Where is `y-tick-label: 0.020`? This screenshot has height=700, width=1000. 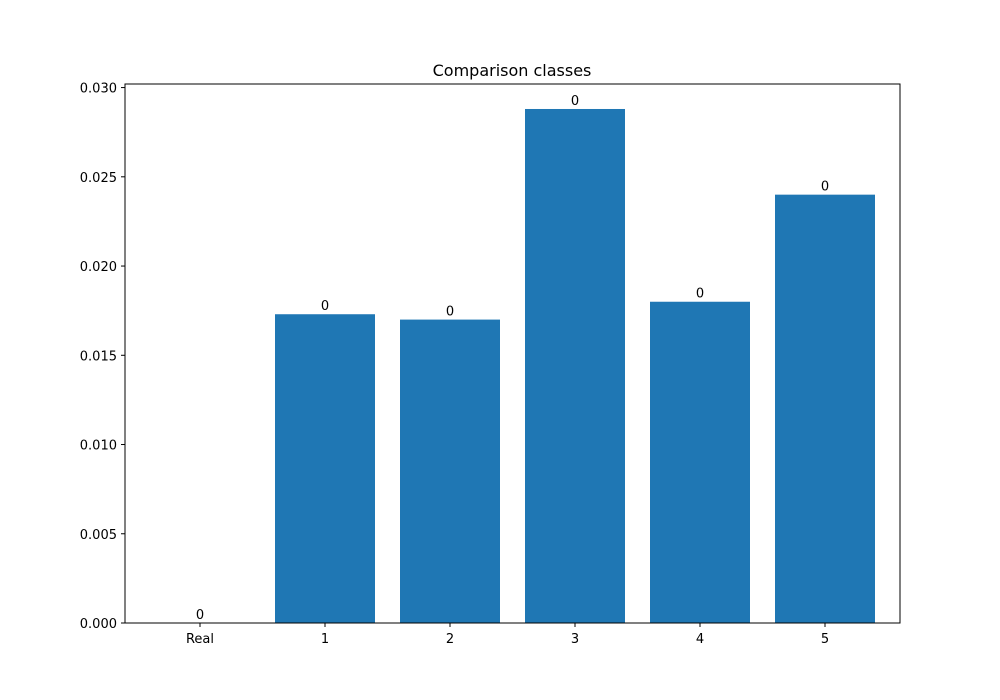 y-tick-label: 0.020 is located at coordinates (98, 267).